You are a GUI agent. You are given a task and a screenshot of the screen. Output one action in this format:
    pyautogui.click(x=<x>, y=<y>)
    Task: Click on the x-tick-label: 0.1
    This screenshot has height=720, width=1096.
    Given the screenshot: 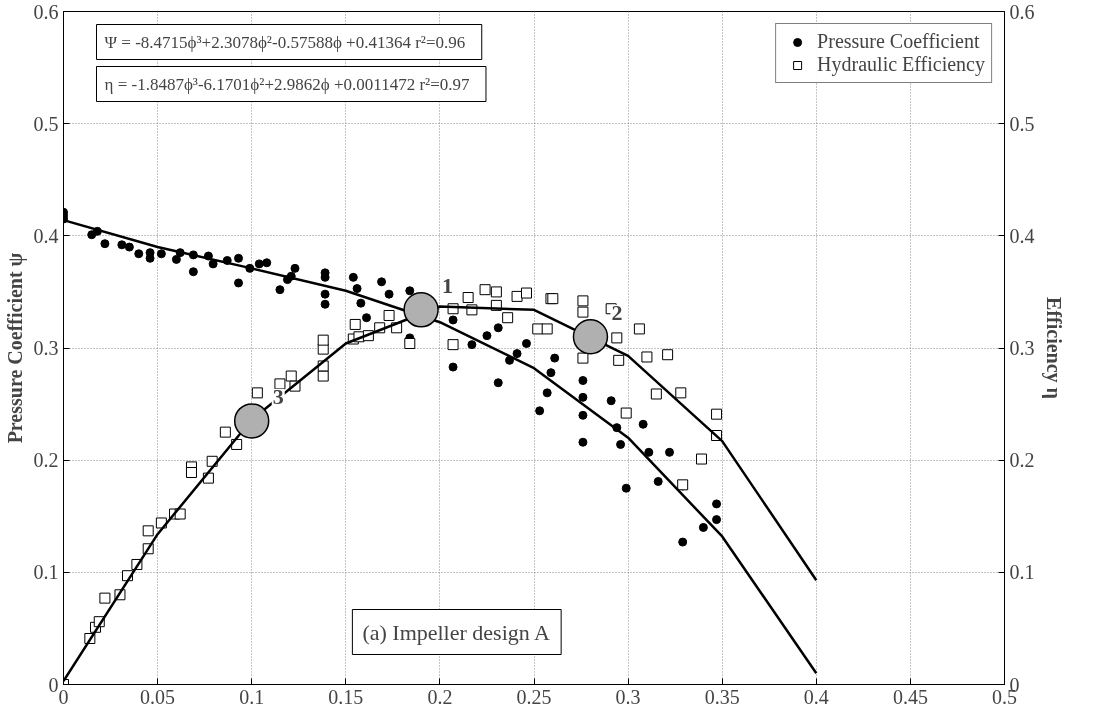 What is the action you would take?
    pyautogui.click(x=252, y=696)
    